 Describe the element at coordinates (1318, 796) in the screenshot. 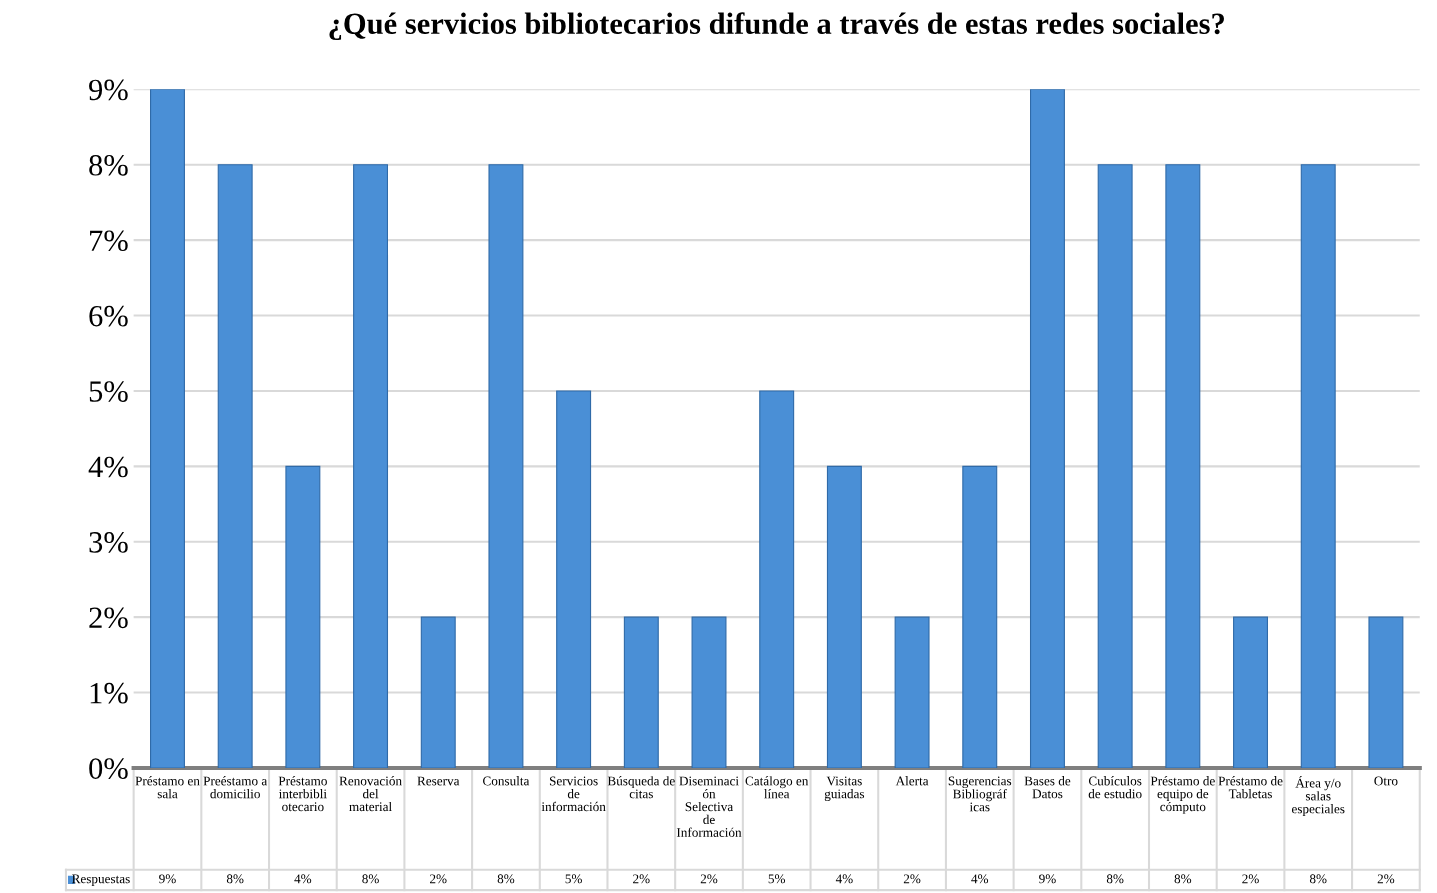

I see `x-tick-label: Área y/o salas especiales` at that location.